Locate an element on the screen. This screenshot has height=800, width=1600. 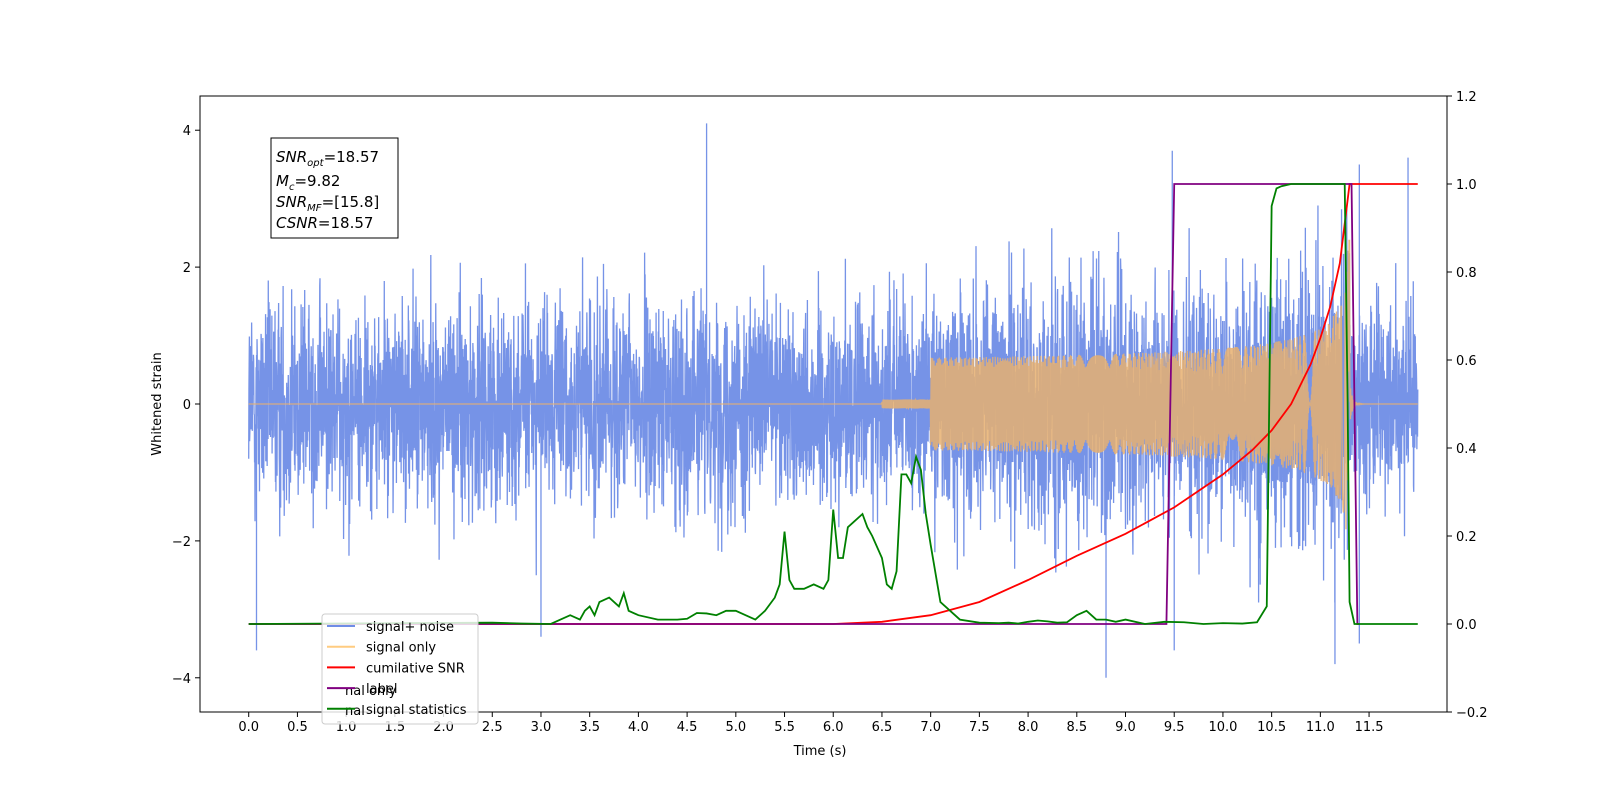
annotation-snr-mf: SNRMF=[15.8] is located at coordinates (327, 203).